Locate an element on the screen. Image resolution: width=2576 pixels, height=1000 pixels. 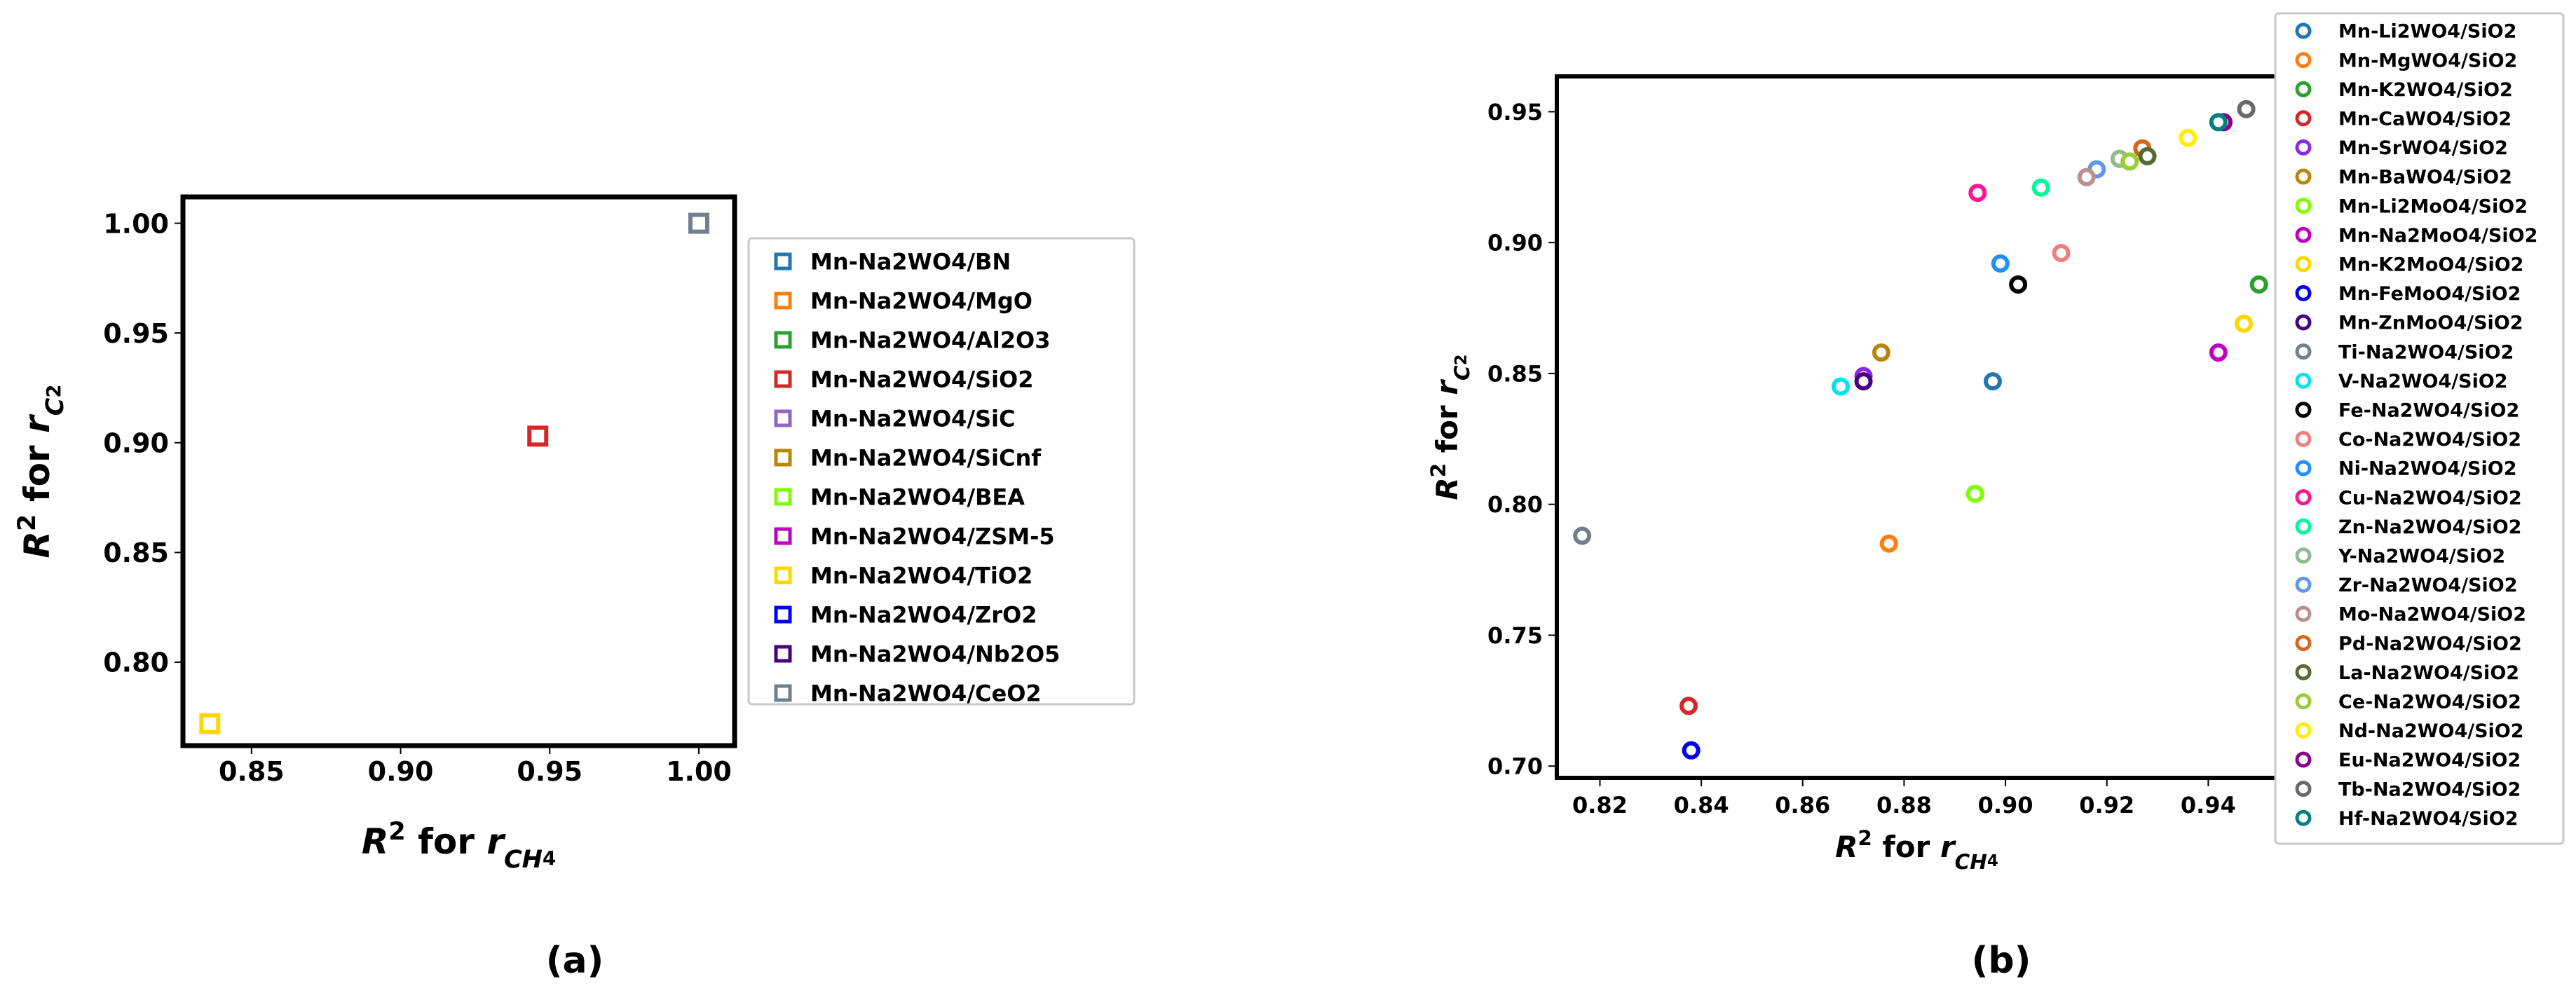
legend-entry-label: Mn-Na2WO4/SiCnf is located at coordinates (926, 458).